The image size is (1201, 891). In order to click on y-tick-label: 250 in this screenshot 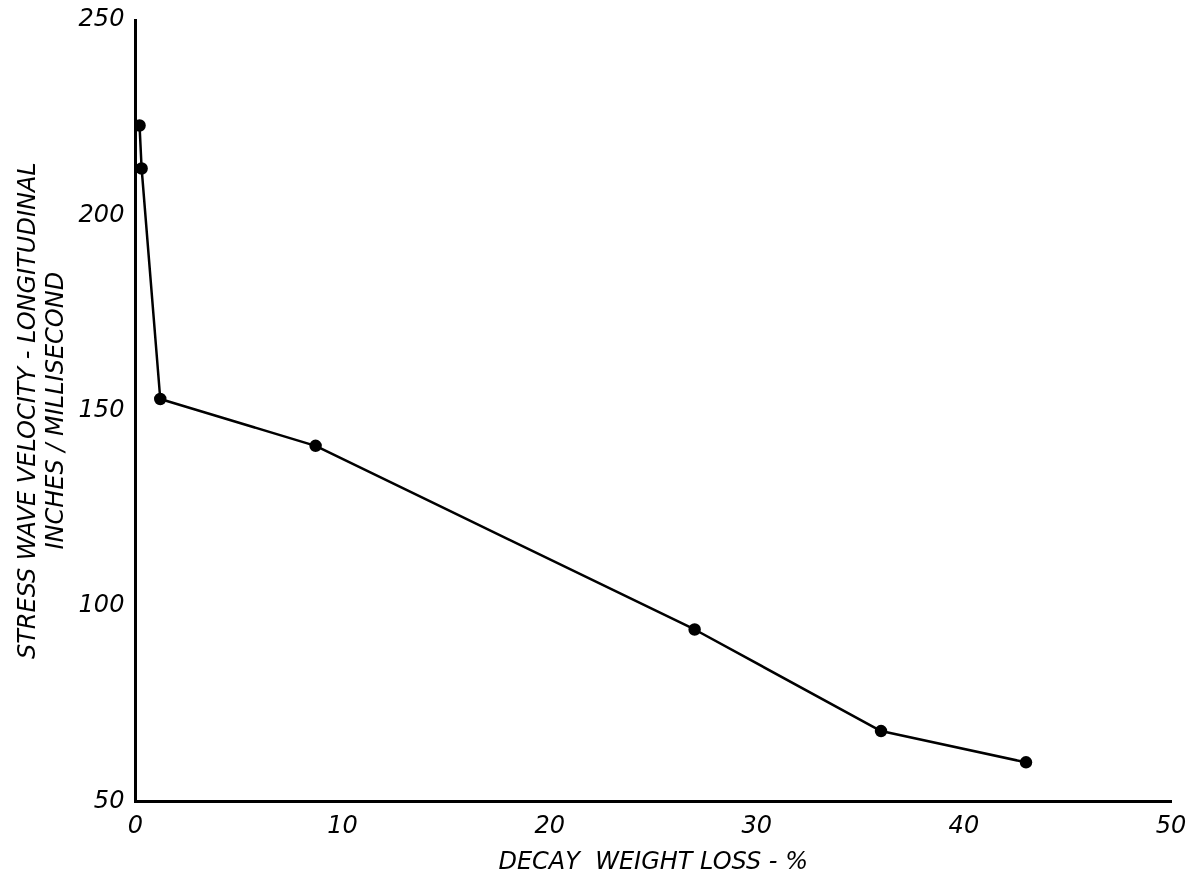, I will do `click(101, 18)`.